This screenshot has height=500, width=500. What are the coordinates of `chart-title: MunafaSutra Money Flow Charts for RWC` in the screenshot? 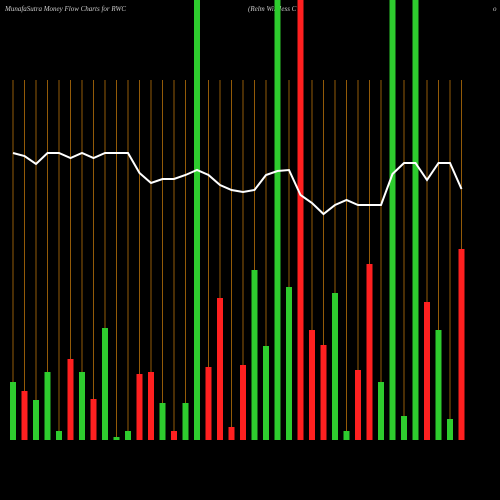 It's located at (65, 9).